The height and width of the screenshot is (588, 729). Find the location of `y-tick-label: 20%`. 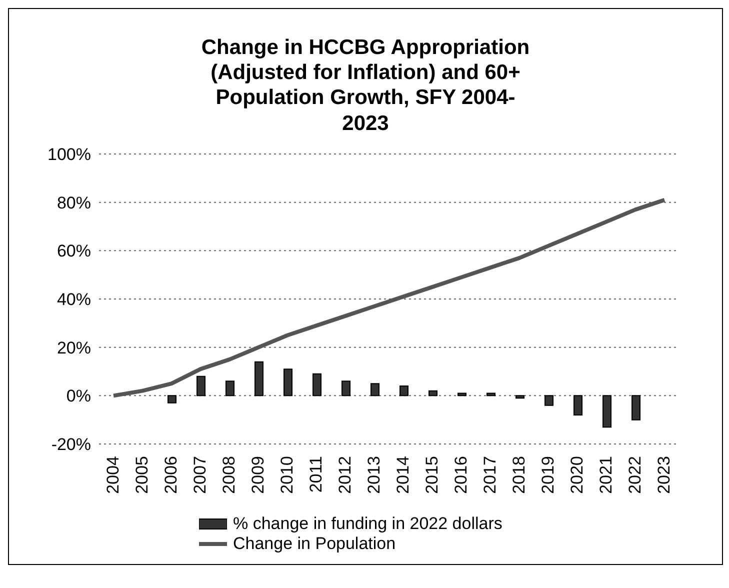

y-tick-label: 20% is located at coordinates (73, 348).